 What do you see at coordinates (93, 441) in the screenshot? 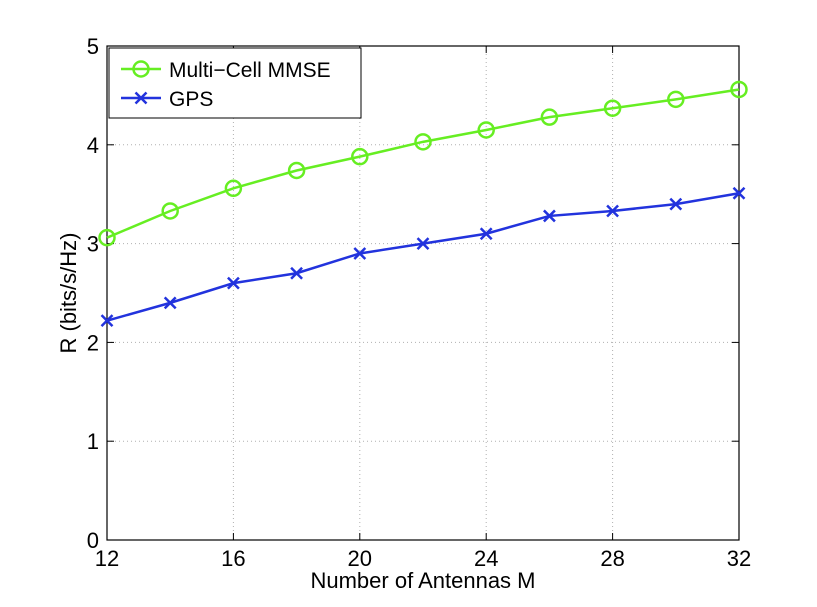
I see `y-tick-label: 1` at bounding box center [93, 441].